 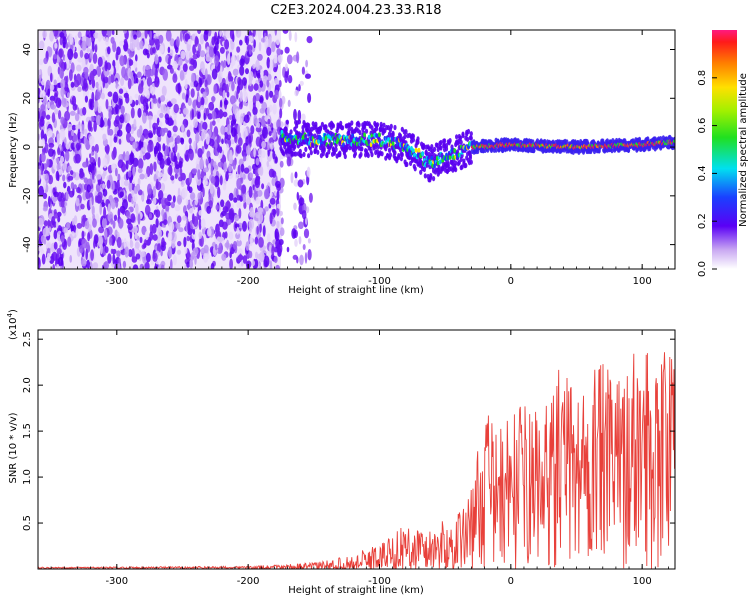 What do you see at coordinates (12, 324) in the screenshot?
I see `snr-y-multiplier: (x104)` at bounding box center [12, 324].